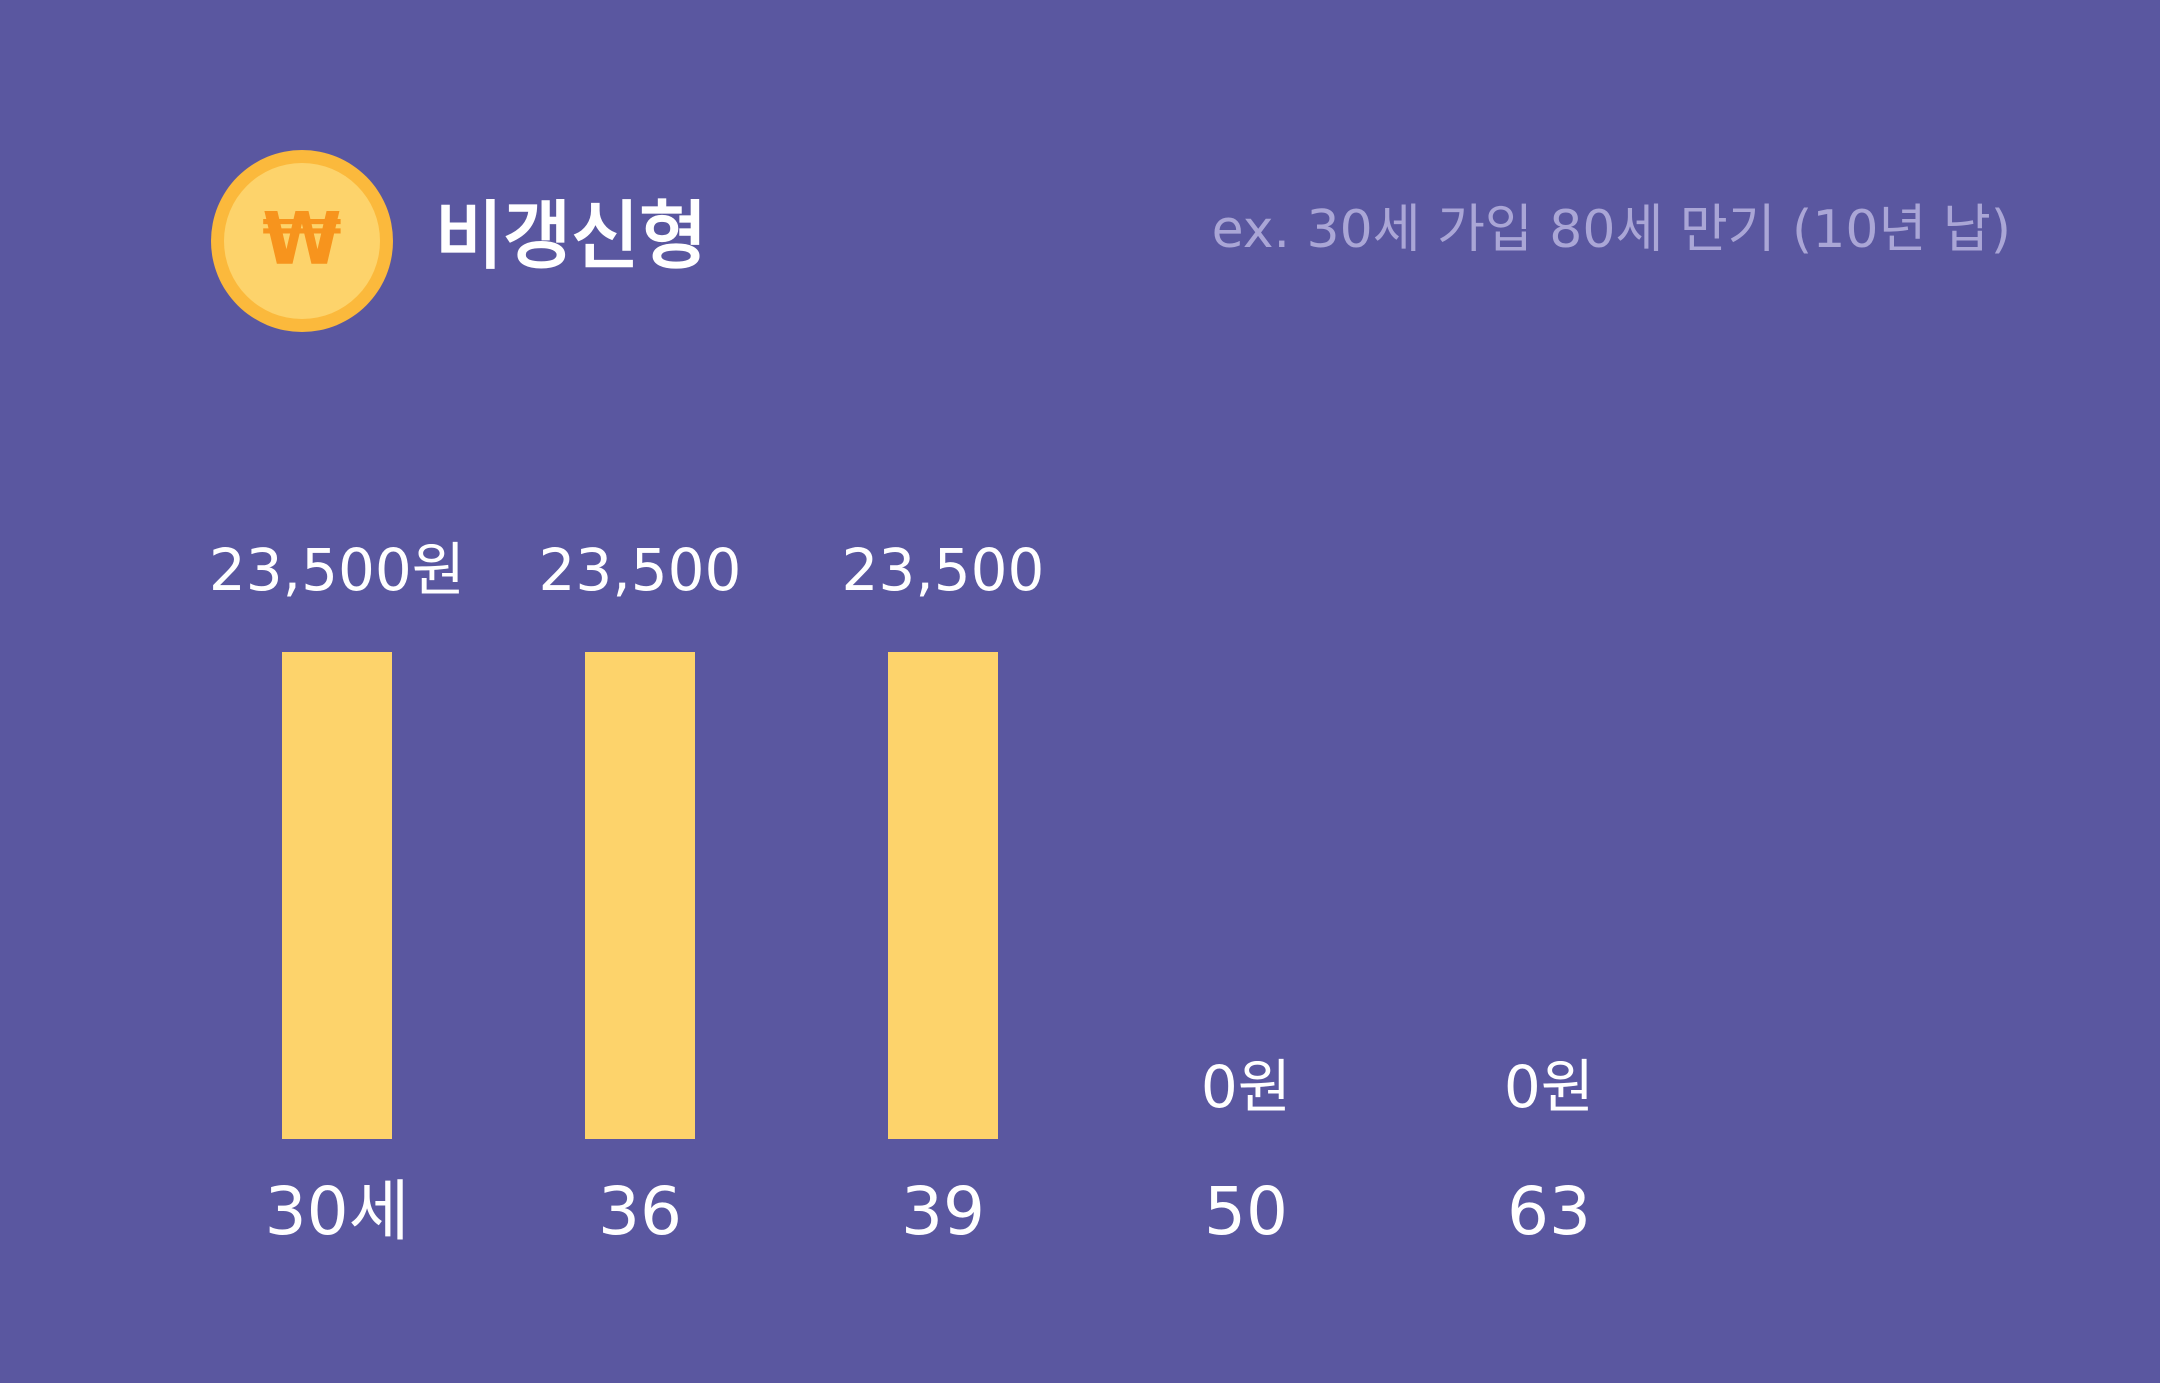 This screenshot has height=1383, width=2160. I want to click on coin-symbol: ₩, so click(301, 239).